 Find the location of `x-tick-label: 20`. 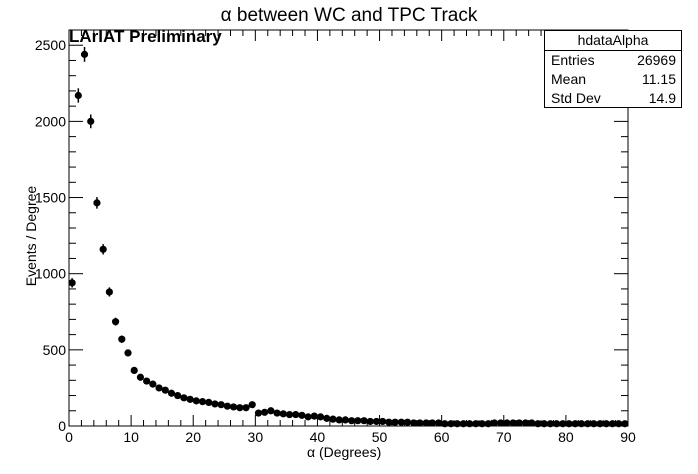

x-tick-label: 20 is located at coordinates (193, 437).